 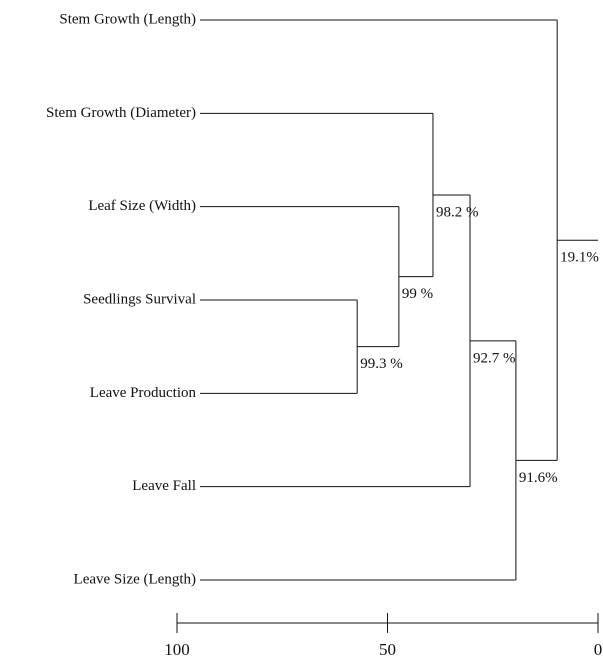 I want to click on merge-label: 19.1%, so click(x=579, y=258).